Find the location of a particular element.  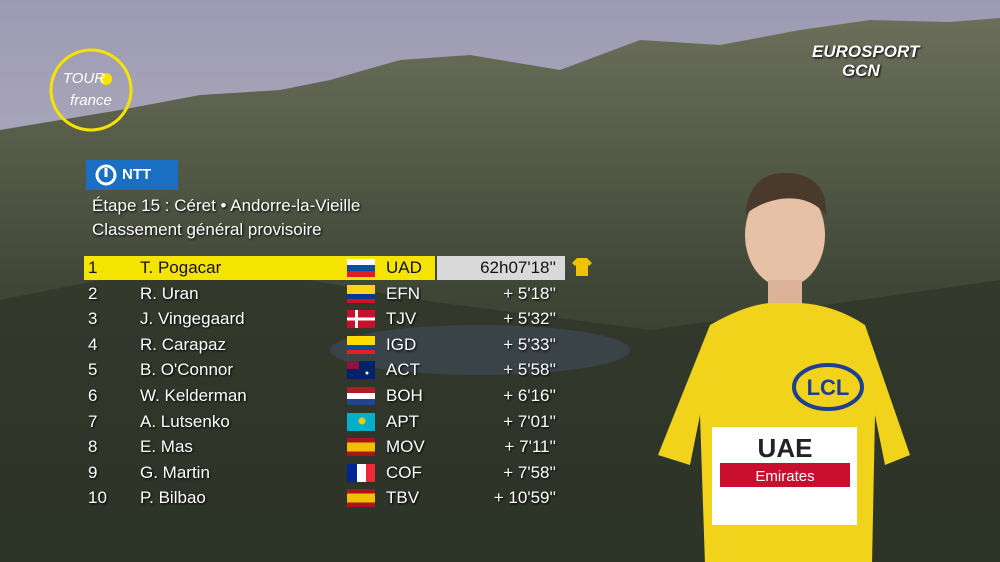

sponsor-icon is located at coordinates (106, 175).